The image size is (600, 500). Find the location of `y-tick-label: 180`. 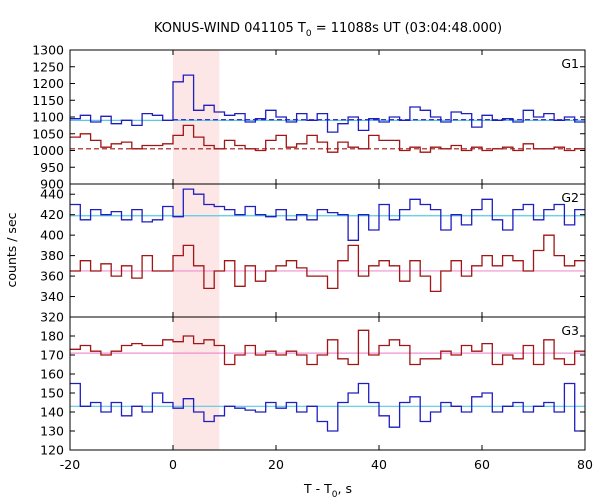

y-tick-label: 180 is located at coordinates (52, 336).